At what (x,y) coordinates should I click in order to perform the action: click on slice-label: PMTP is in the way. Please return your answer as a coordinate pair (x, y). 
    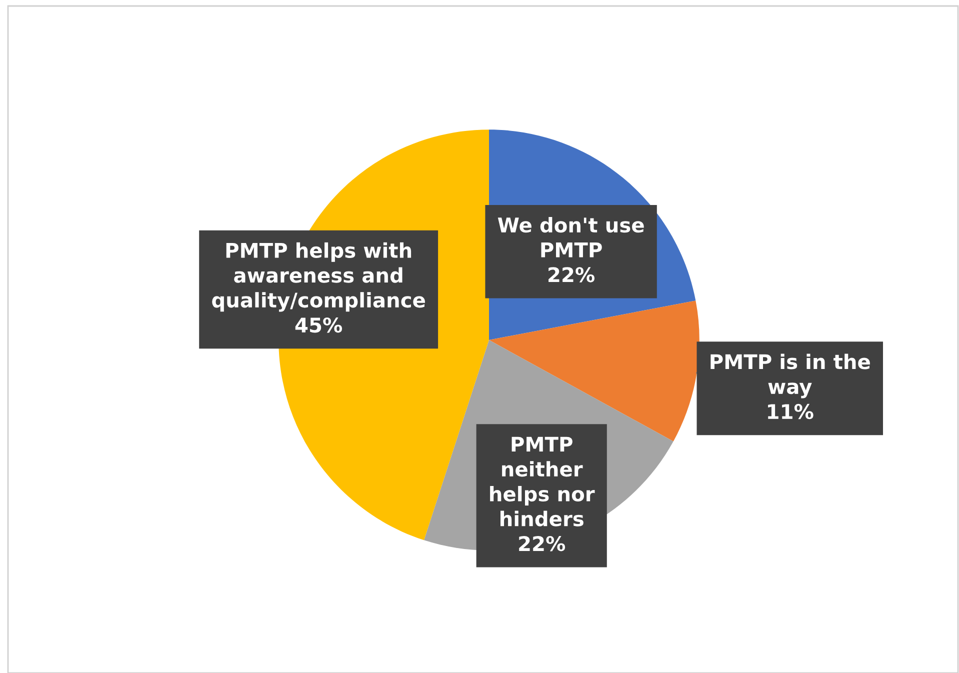
    Looking at the image, I should click on (790, 376).